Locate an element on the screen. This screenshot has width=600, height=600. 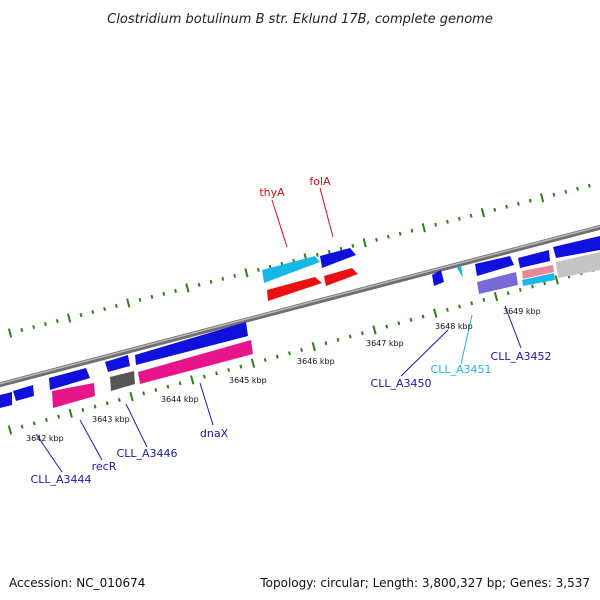
gene-label-CLL_A3452: CLL_A3452 is located at coordinates (521, 356).